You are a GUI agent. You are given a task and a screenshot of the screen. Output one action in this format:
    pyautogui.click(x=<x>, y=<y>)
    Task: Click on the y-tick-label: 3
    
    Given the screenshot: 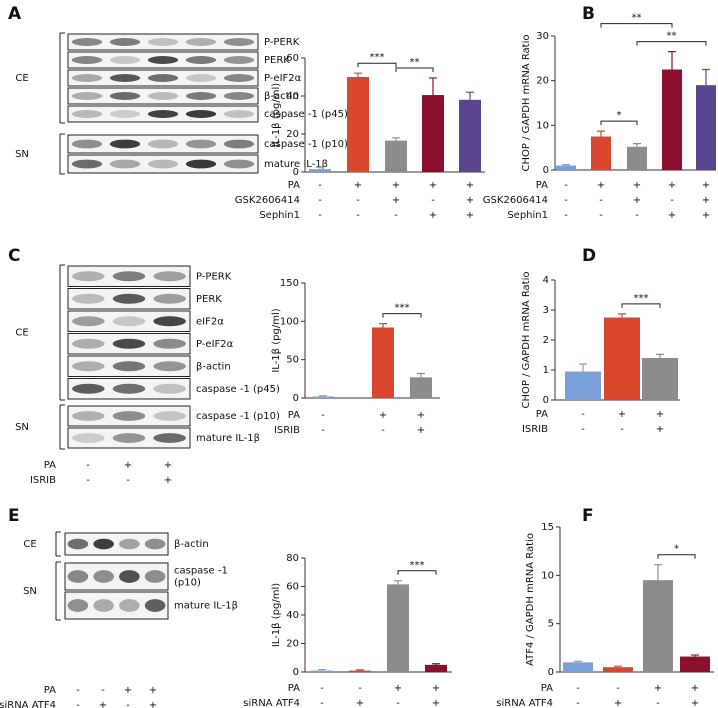 What is the action you would take?
    pyautogui.click(x=546, y=310)
    